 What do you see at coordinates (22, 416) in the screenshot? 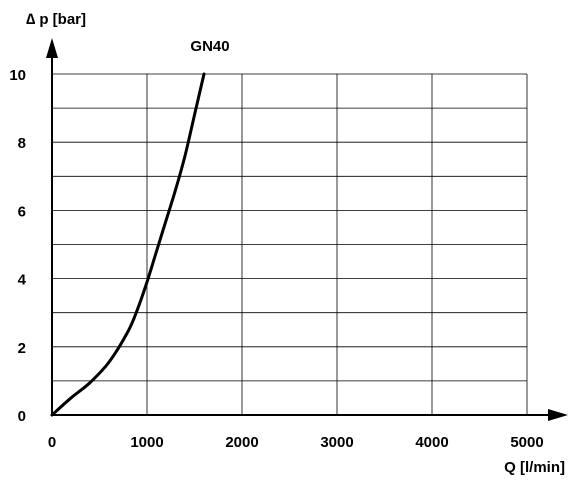
I see `y-tick-label: 0` at bounding box center [22, 416].